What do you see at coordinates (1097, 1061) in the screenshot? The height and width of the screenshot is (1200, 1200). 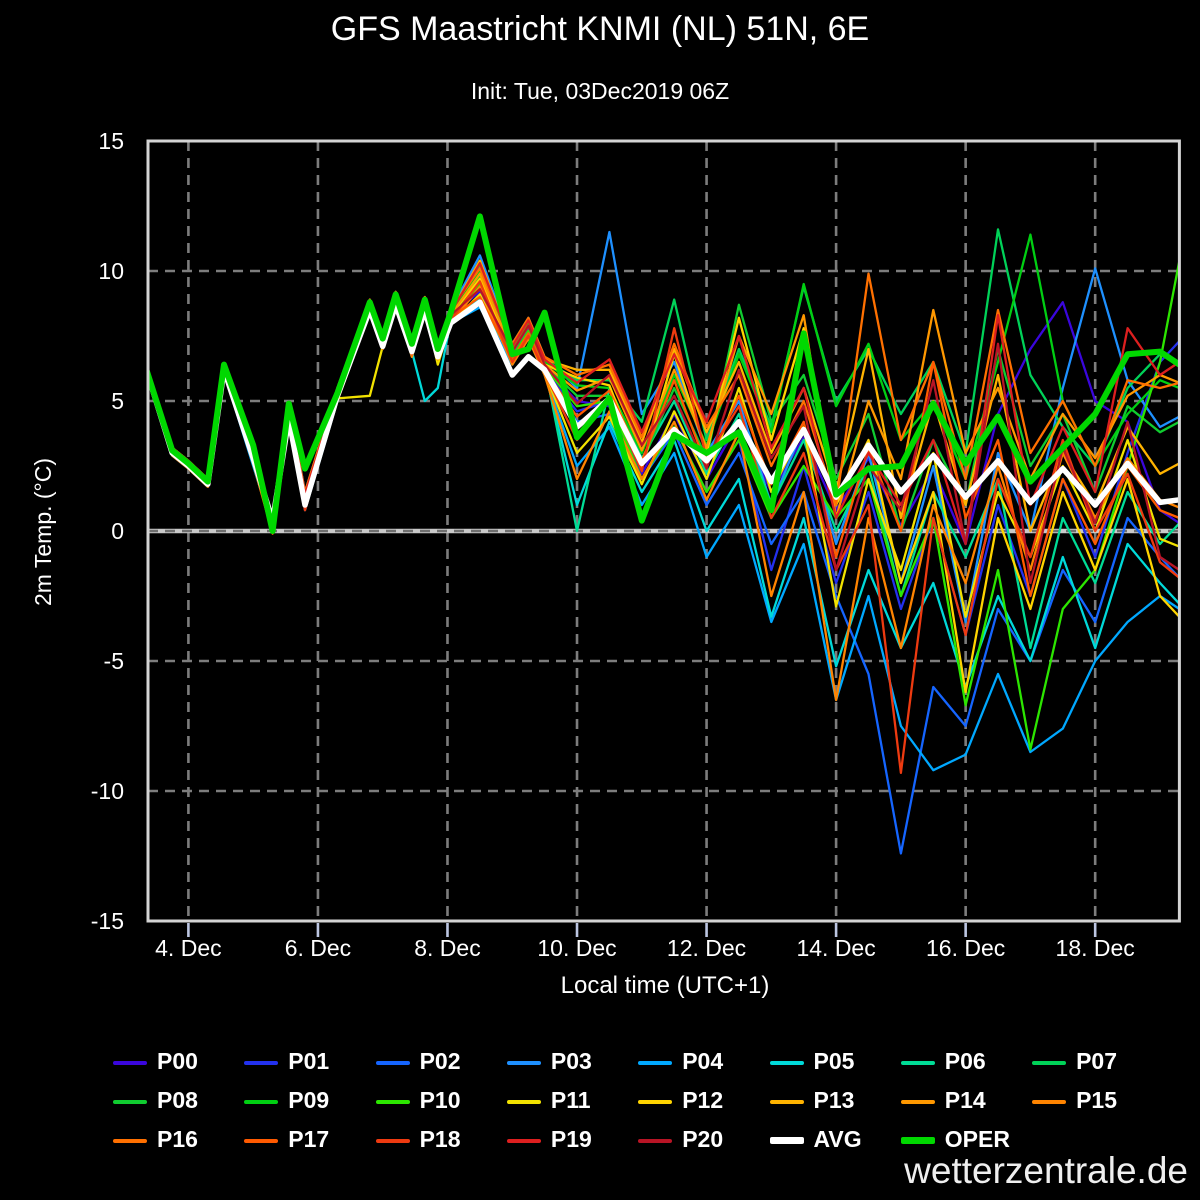 I see `legend-label-P07: P07` at bounding box center [1097, 1061].